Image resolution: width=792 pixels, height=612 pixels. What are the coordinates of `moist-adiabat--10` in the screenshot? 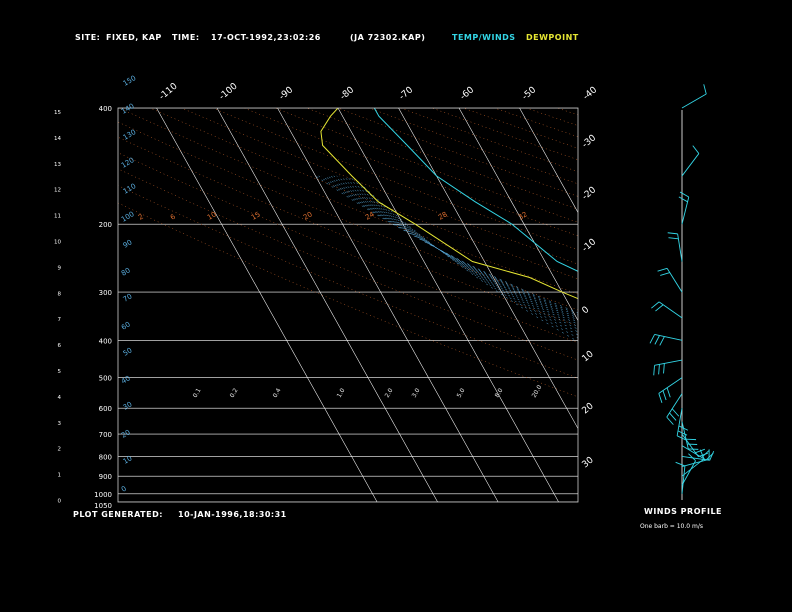 It's located at (461, 255).